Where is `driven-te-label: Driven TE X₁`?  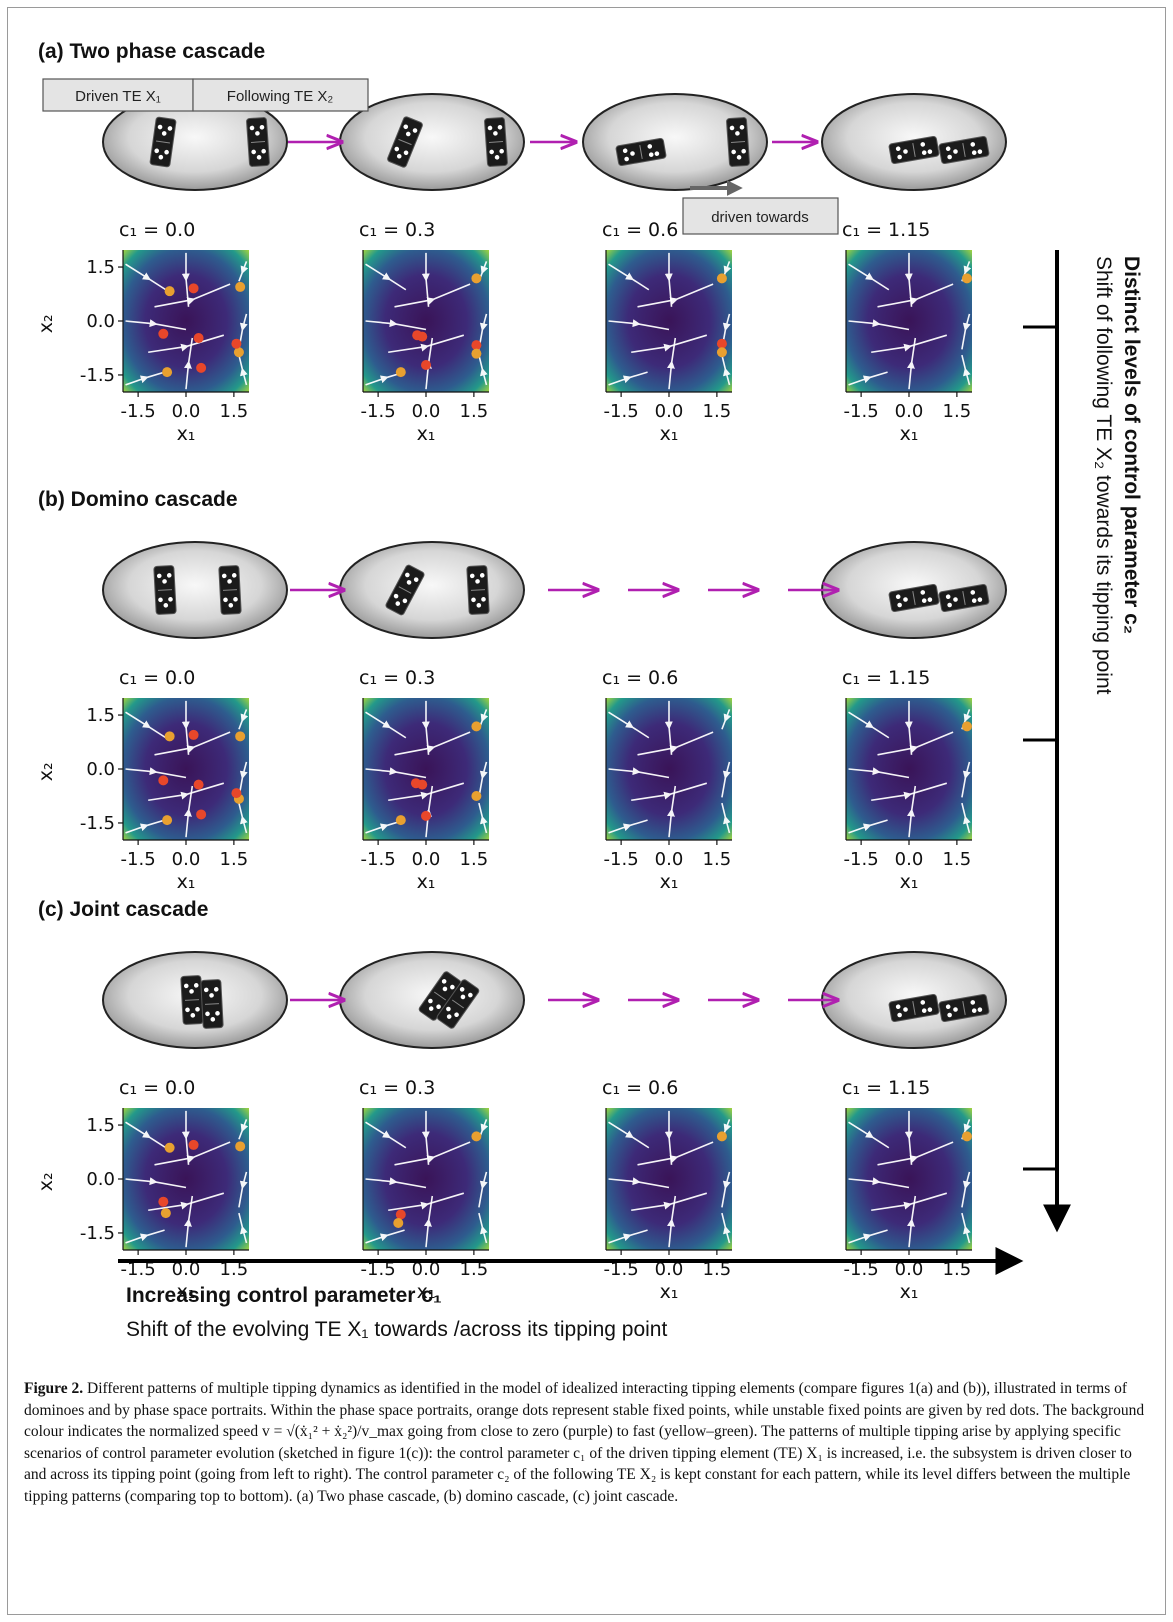
driven-te-label: Driven TE X₁ is located at coordinates (118, 96).